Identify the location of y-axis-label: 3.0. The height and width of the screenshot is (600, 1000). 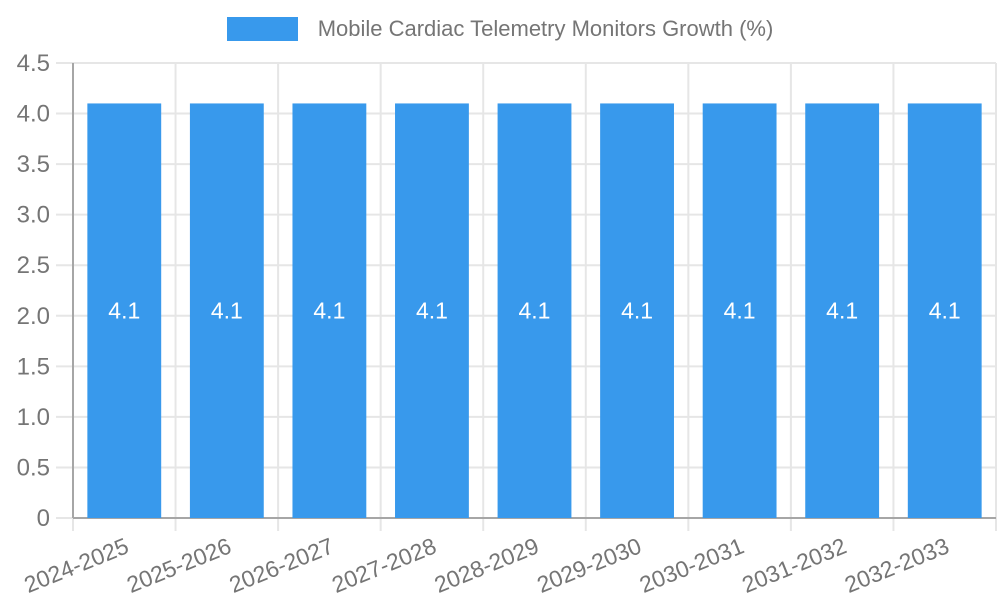
(33, 215).